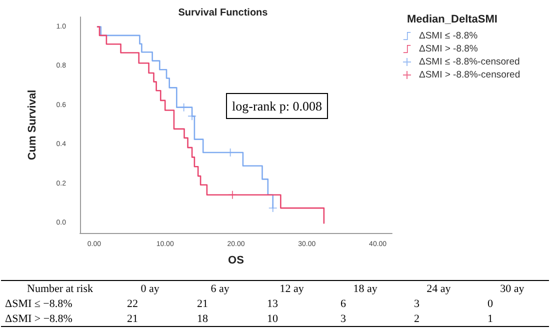 This screenshot has width=550, height=329. What do you see at coordinates (438, 288) in the screenshot?
I see `text: 24 ay` at bounding box center [438, 288].